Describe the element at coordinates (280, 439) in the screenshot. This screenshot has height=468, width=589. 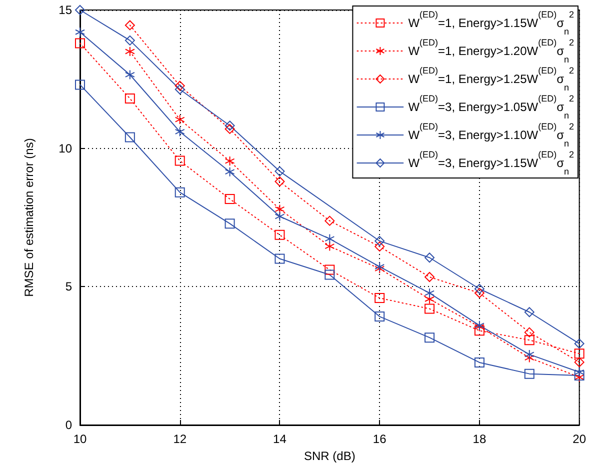
I see `x-tick-label: 14` at that location.